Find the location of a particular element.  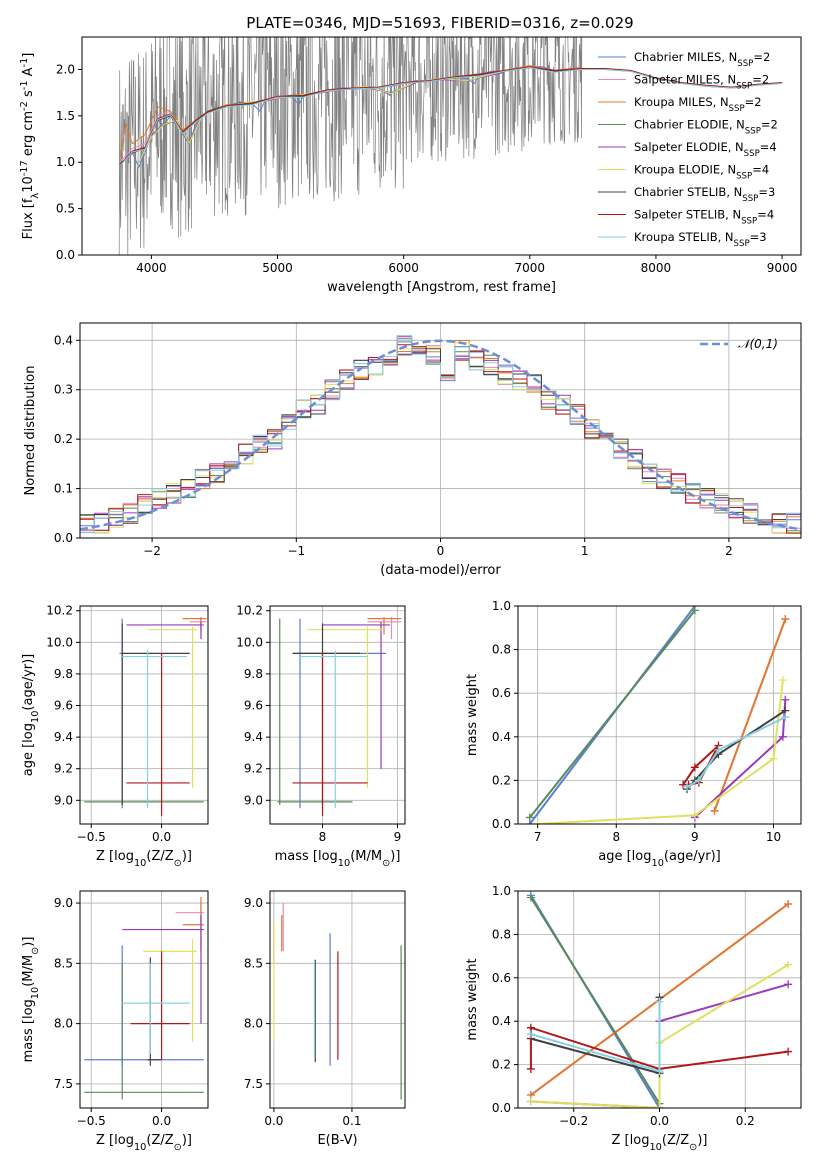

x-tick-label: 6000 is located at coordinates (403, 268).